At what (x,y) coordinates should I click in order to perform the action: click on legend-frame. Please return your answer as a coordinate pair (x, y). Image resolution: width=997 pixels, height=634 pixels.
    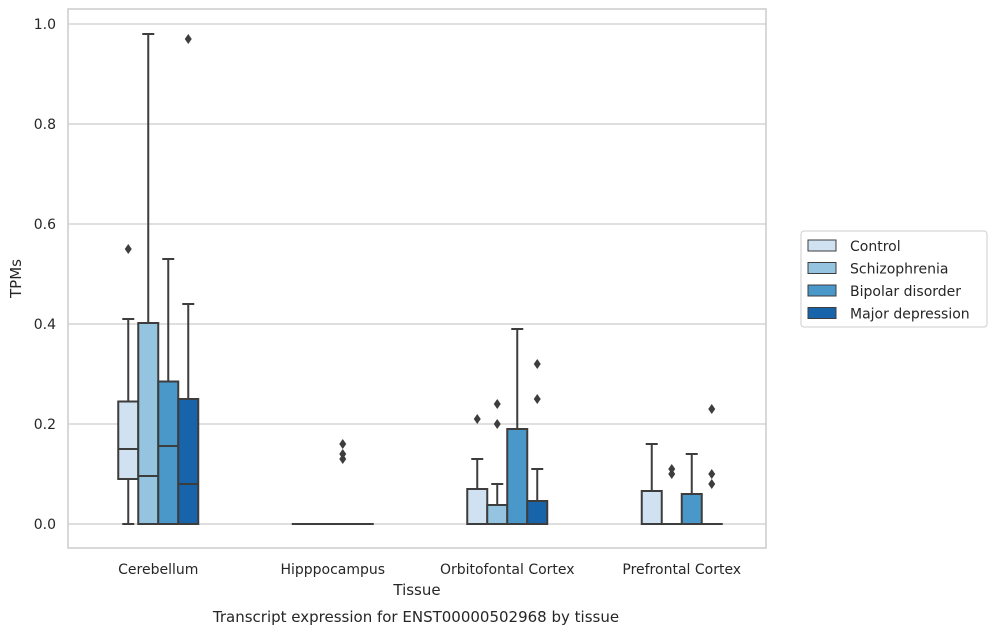
    Looking at the image, I should click on (894, 279).